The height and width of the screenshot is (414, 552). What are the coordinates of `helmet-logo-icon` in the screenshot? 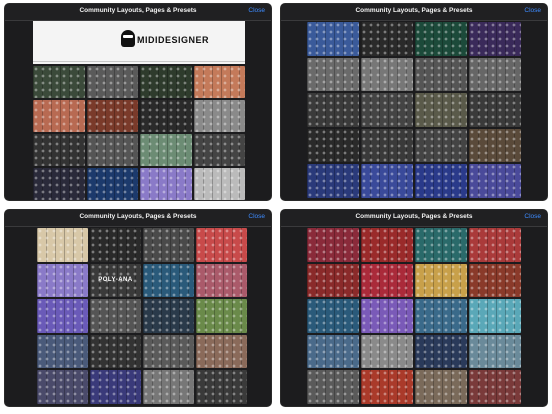 It's located at (128, 38).